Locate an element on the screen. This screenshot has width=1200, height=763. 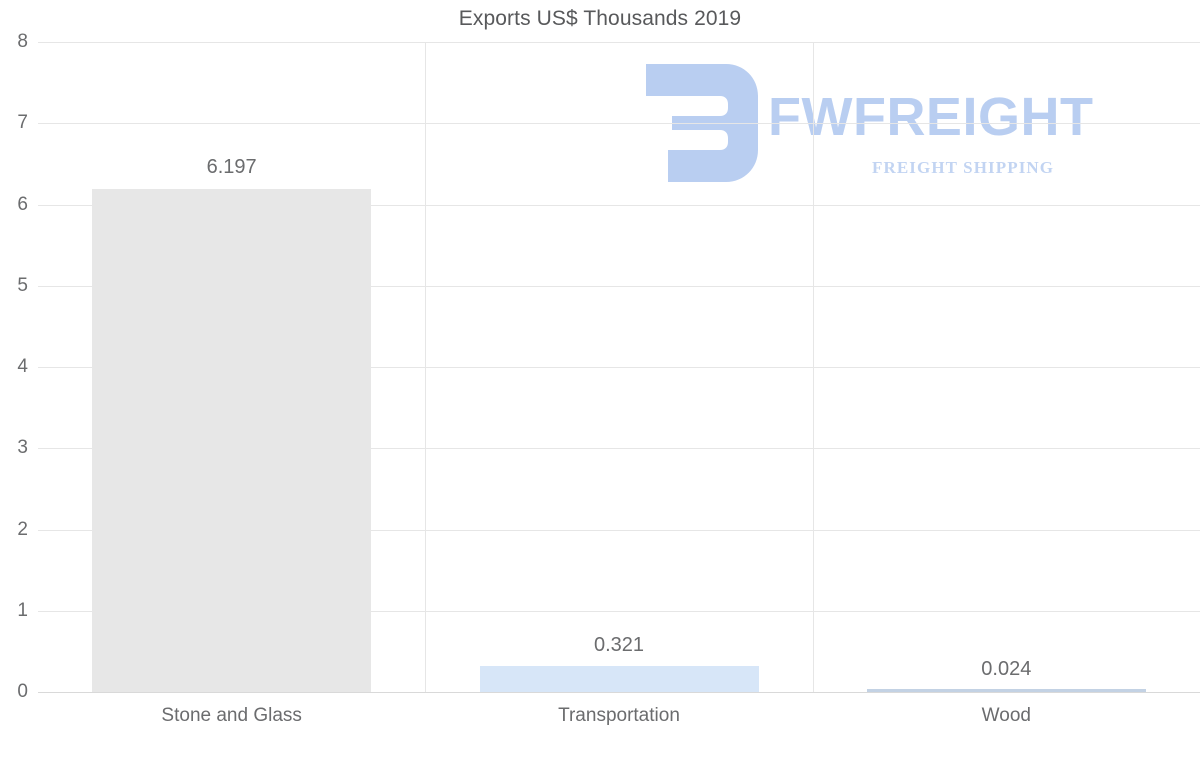
y-axis-tick-label: 4 is located at coordinates (22, 366).